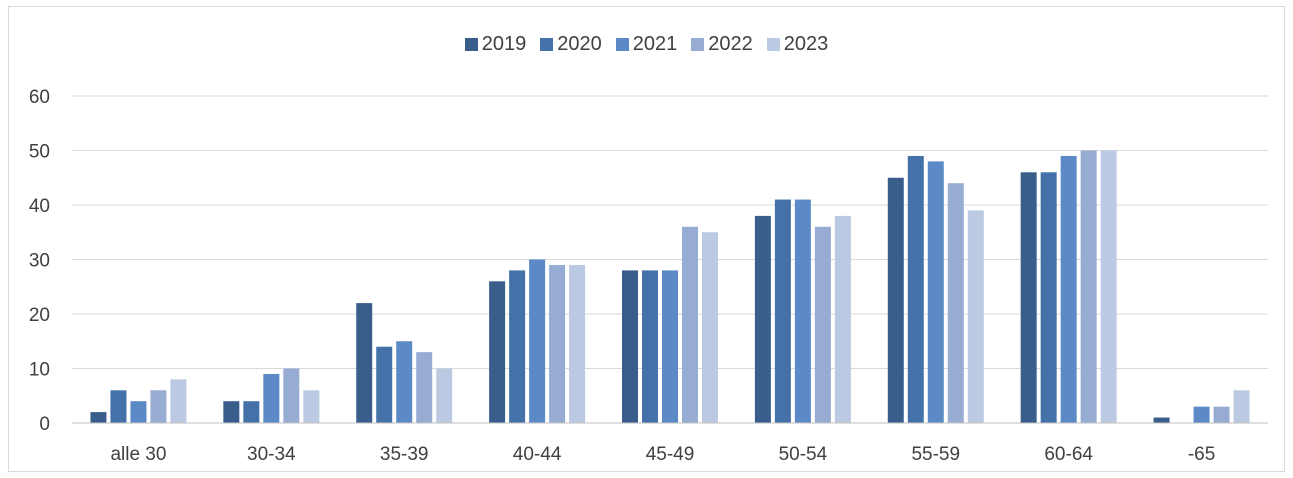 The height and width of the screenshot is (478, 1293). What do you see at coordinates (1241, 406) in the screenshot?
I see `bar-2023--65` at bounding box center [1241, 406].